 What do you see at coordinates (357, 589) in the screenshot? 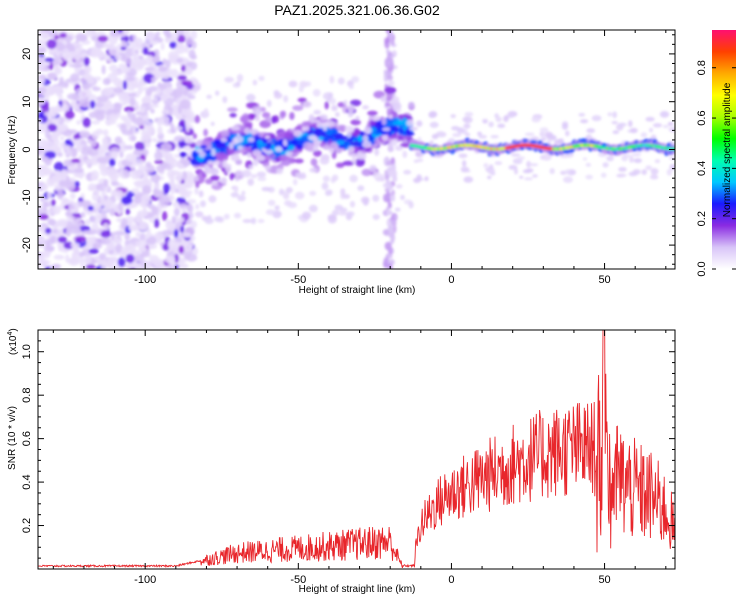
I see `snr-xlabel: Height of straight line (km)` at bounding box center [357, 589].